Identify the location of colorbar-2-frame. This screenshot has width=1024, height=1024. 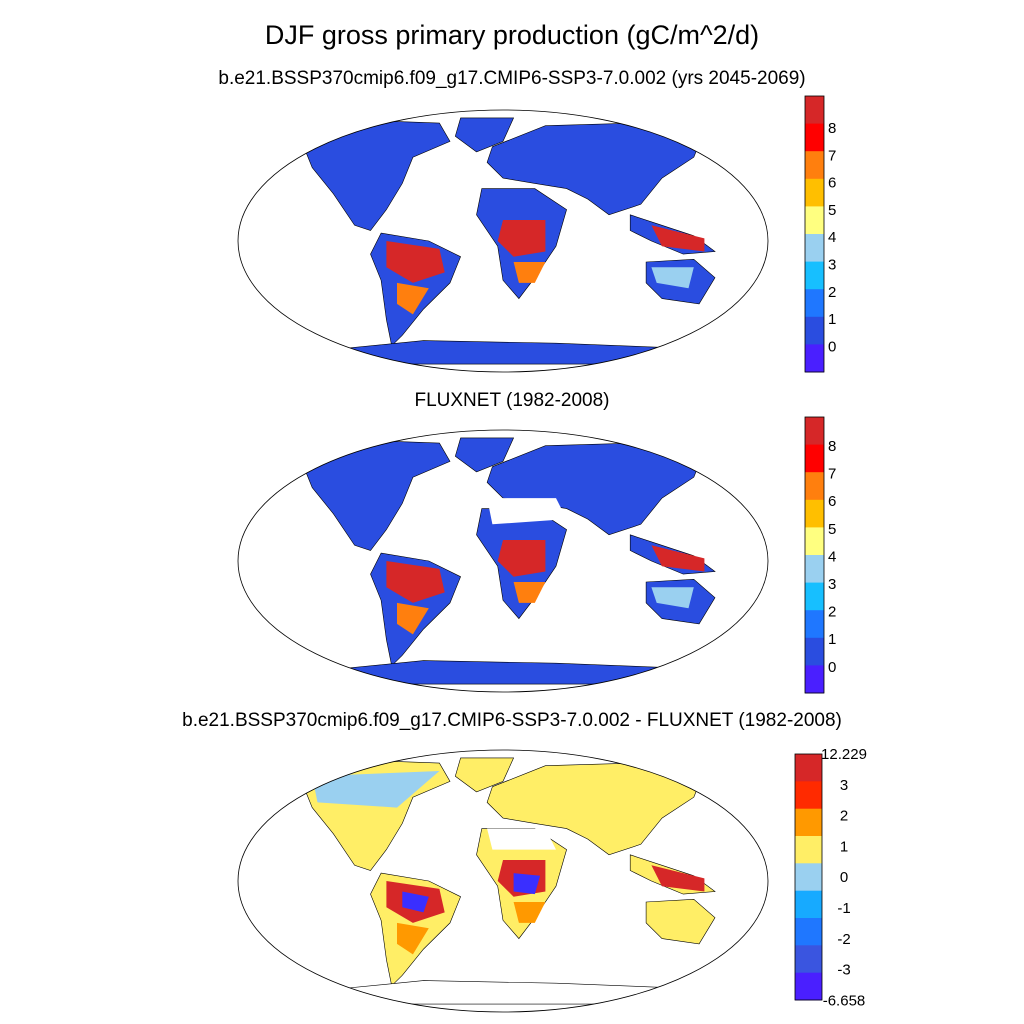
(814, 555).